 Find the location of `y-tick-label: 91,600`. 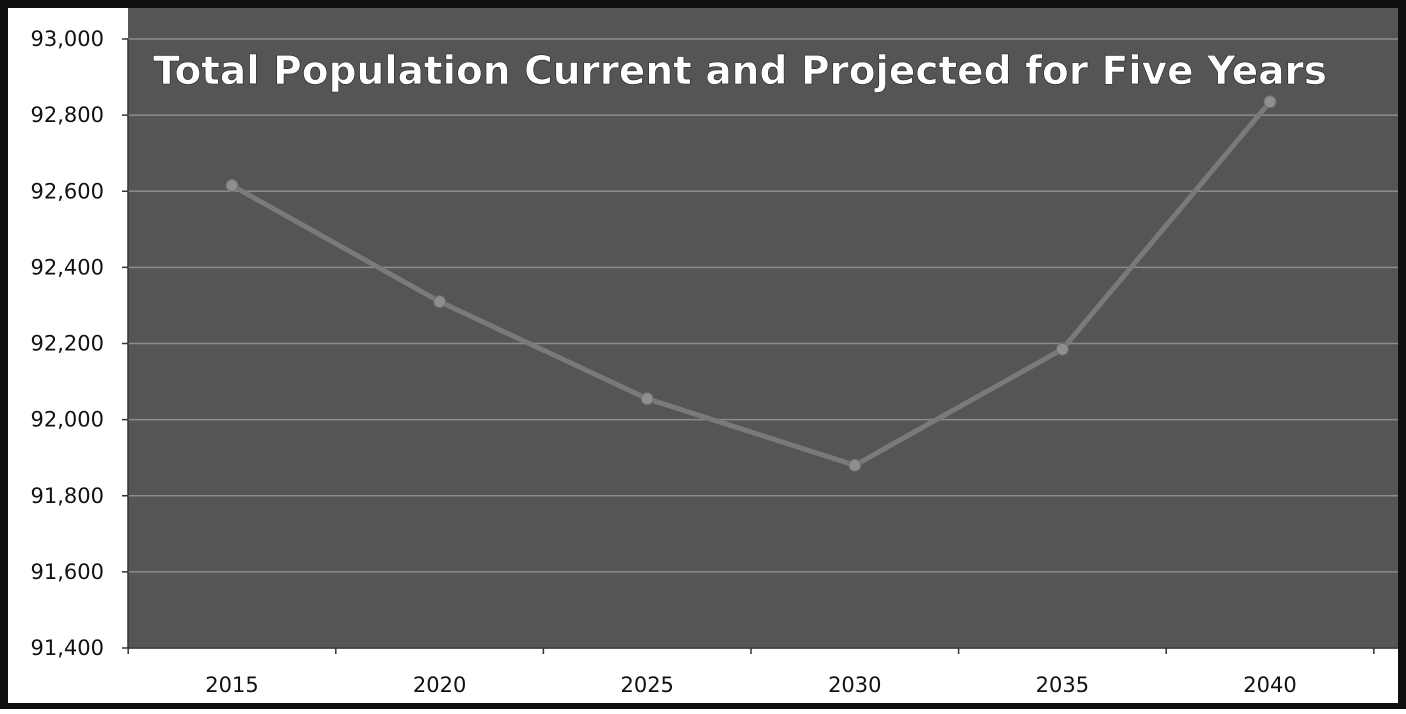

y-tick-label: 91,600 is located at coordinates (67, 572).